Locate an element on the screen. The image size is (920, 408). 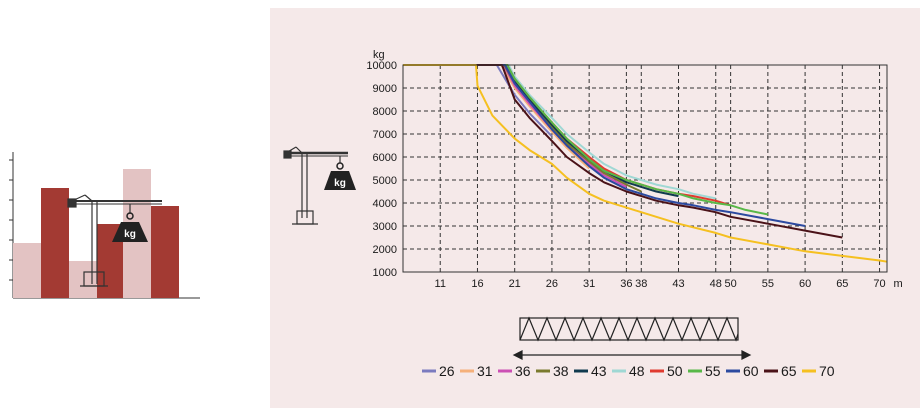
x-tick-label: 65 is located at coordinates (842, 284).